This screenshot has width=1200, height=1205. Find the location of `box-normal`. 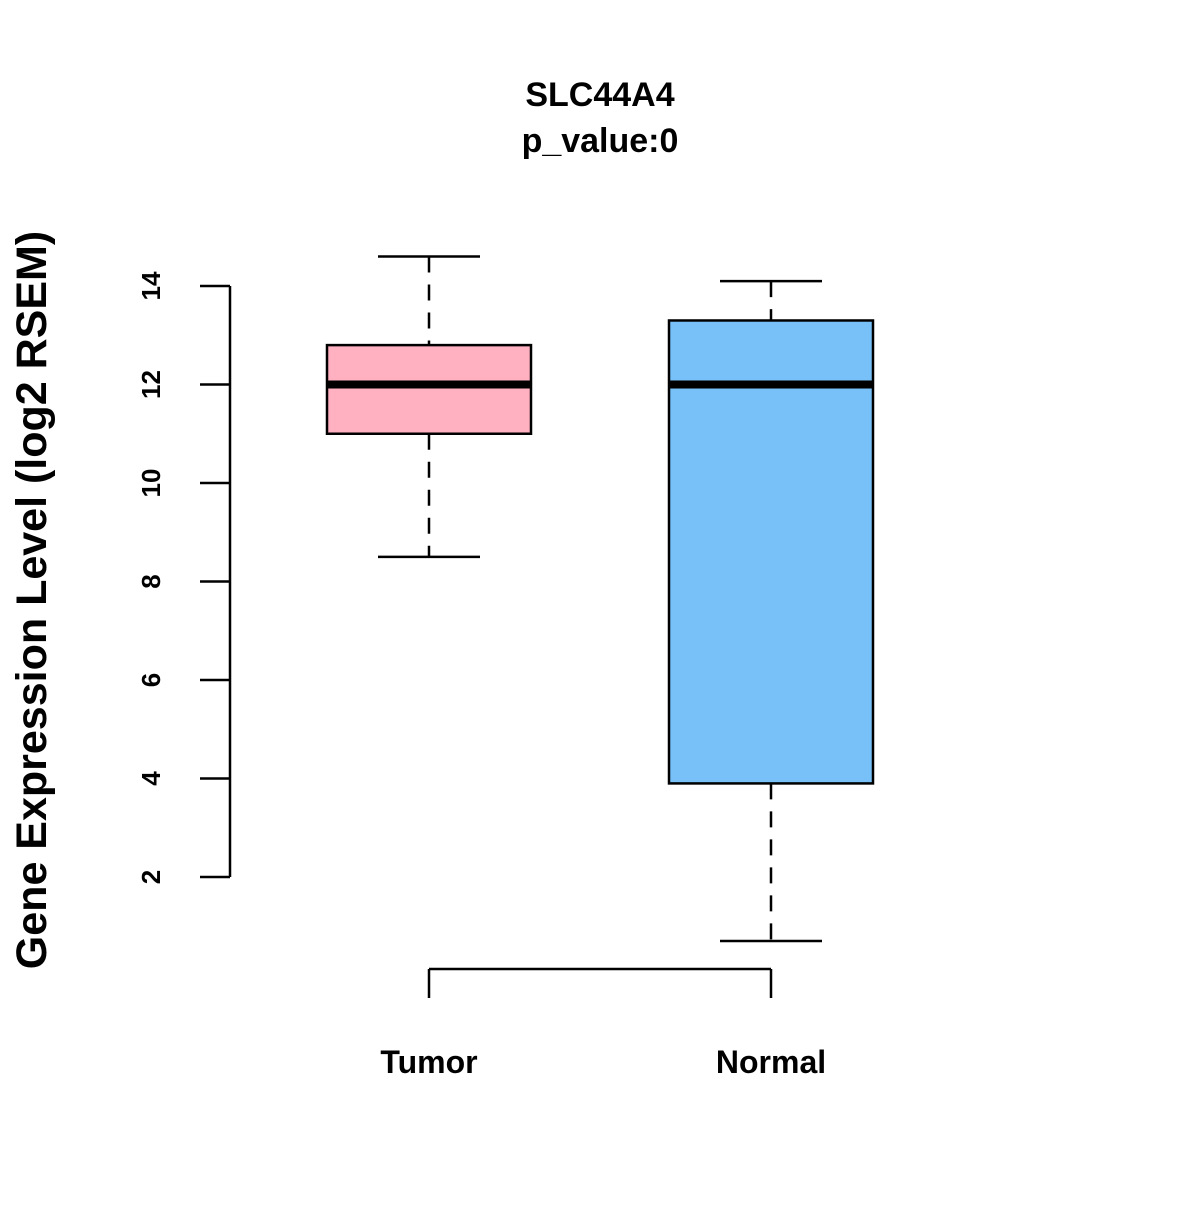

box-normal is located at coordinates (771, 611).